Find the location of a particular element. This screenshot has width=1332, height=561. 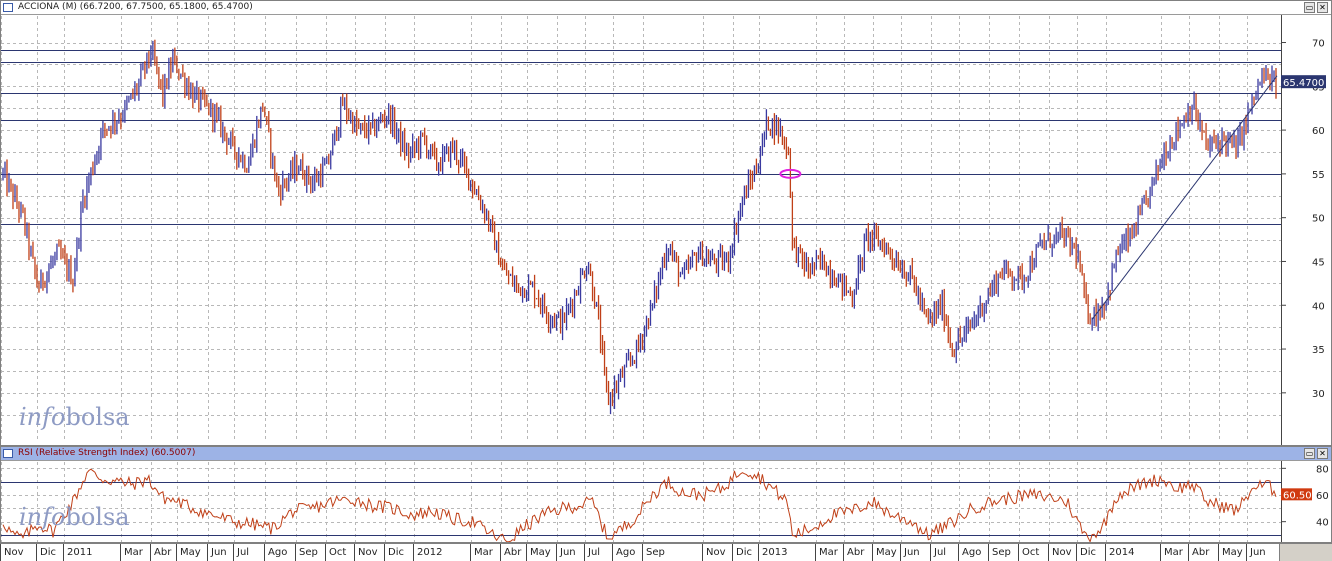

date-tick-label: 2011 is located at coordinates (91, 552).